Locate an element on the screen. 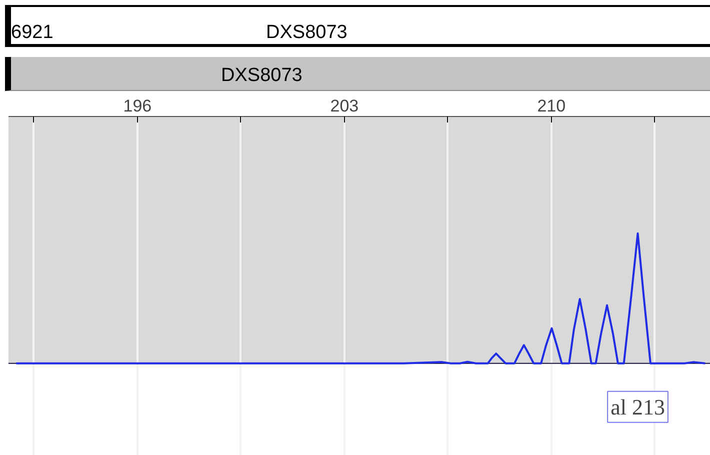  chart-title: DXS8073 is located at coordinates (261, 76).